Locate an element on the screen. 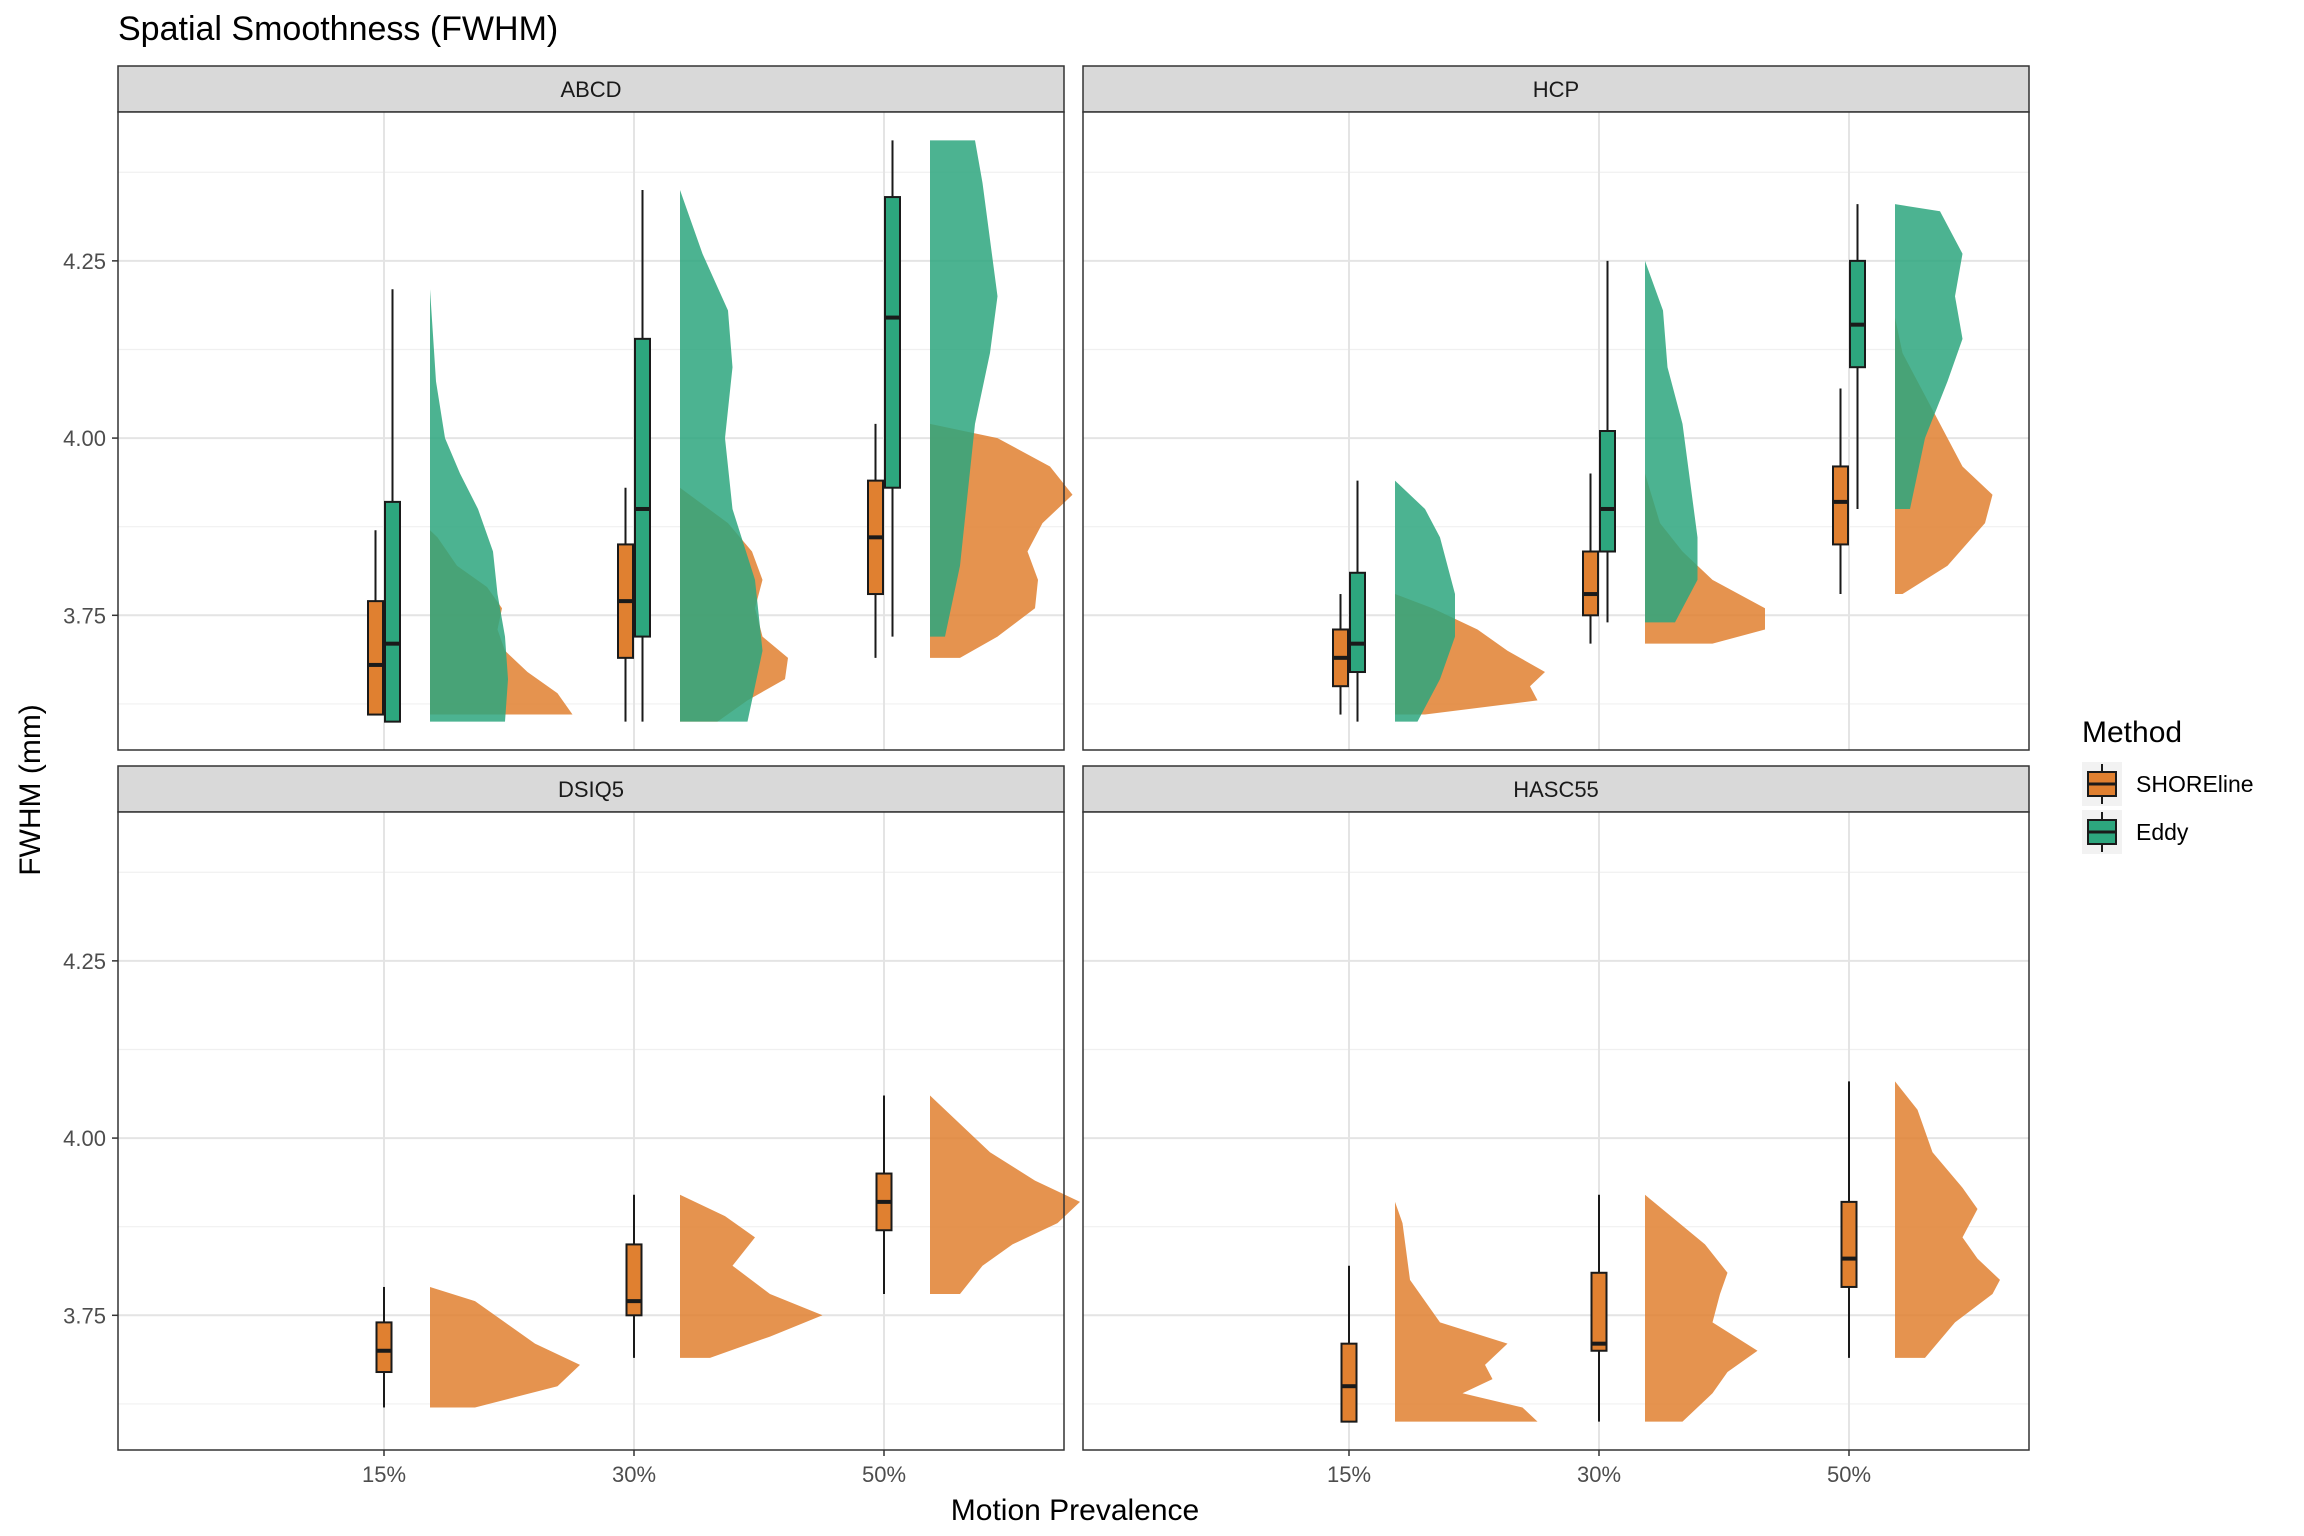  legend: Method SHOREline Eddy is located at coordinates (2168, 785).